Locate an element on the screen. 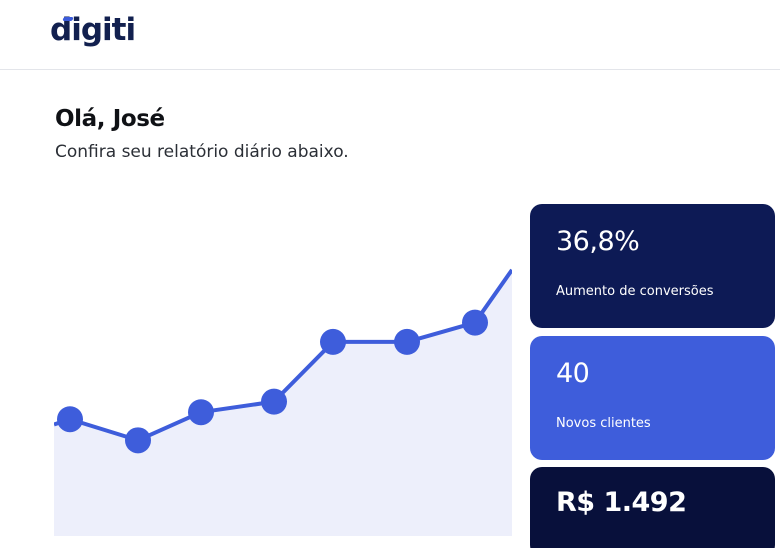 The width and height of the screenshot is (780, 548). stat-card-new-clients: 40 Novos clientes is located at coordinates (652, 398).